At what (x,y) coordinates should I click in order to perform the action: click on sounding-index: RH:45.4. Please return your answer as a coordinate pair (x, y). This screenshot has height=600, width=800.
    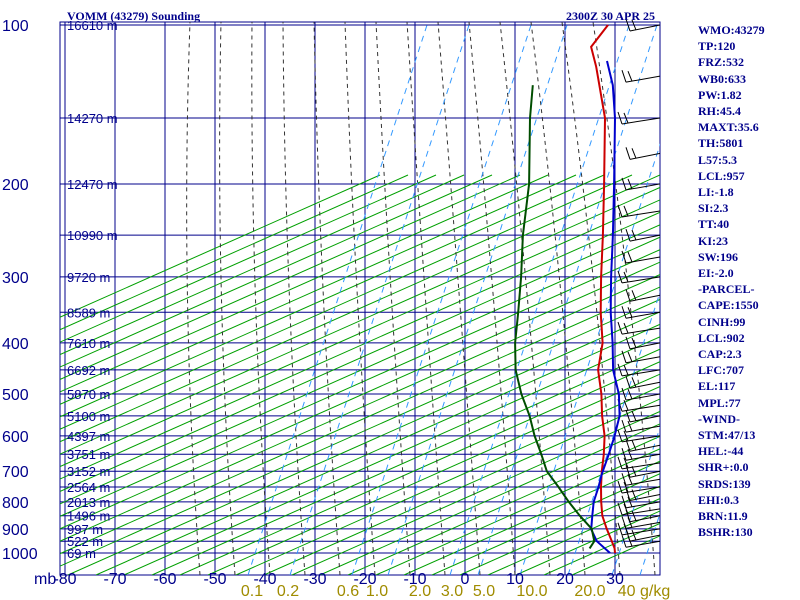
    Looking at the image, I should click on (719, 111).